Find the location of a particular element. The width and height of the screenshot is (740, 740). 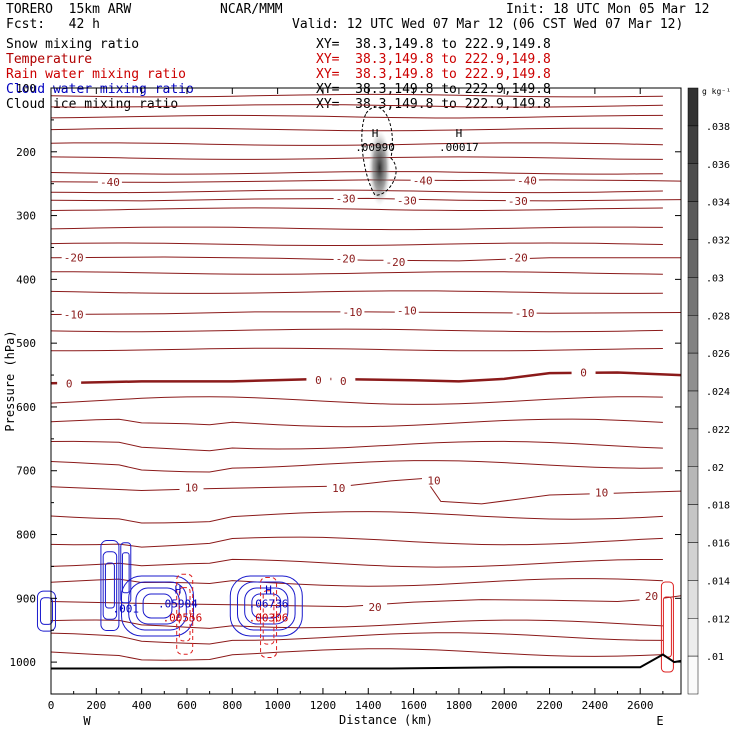

y-axis-label: Pressure (hPa) is located at coordinates (10, 380).